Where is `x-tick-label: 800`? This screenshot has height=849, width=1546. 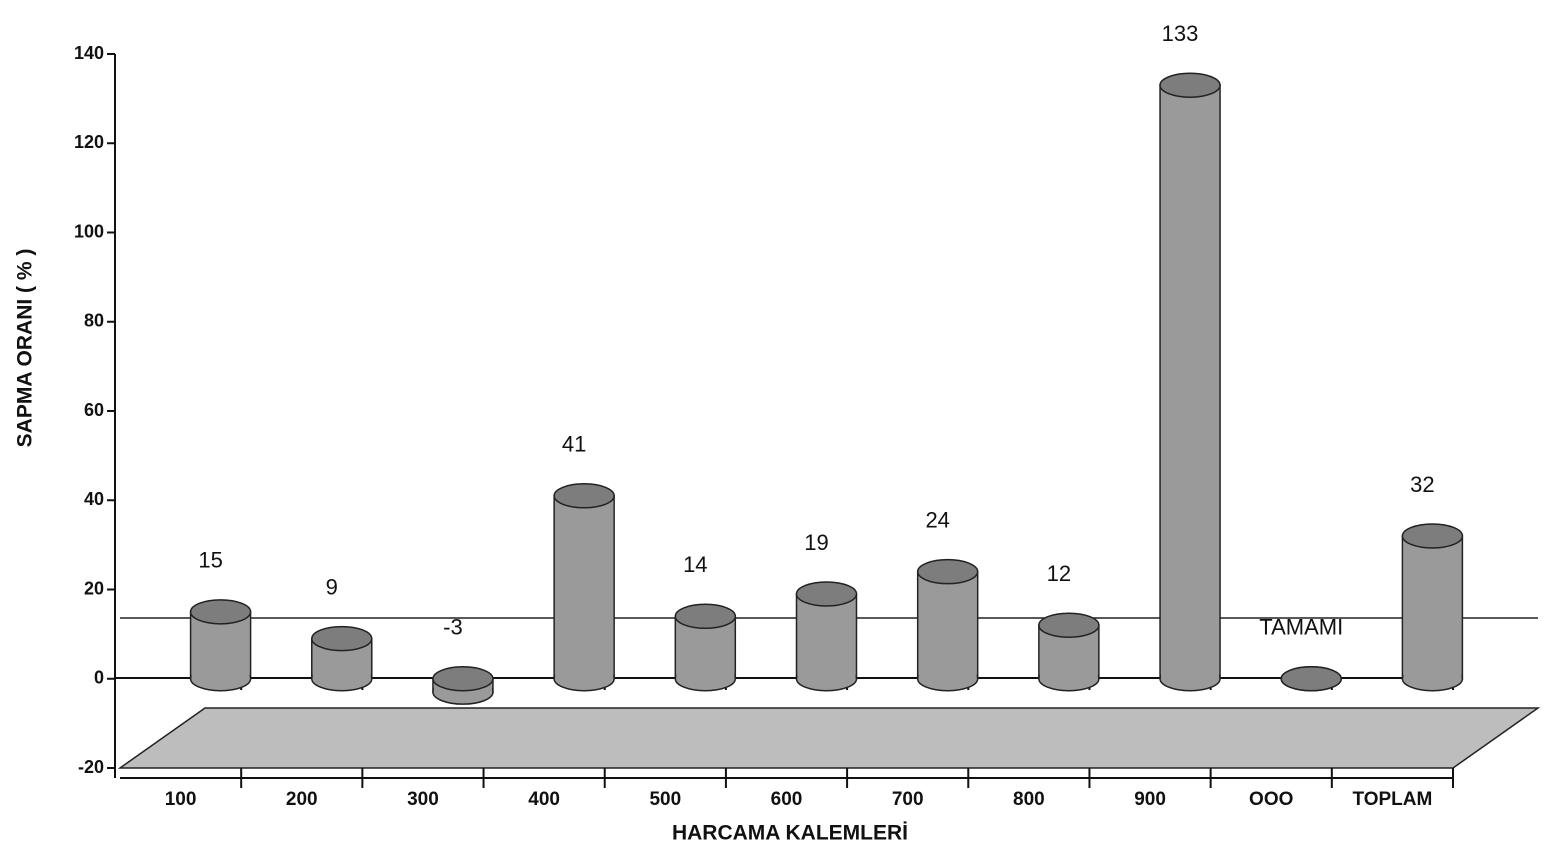 x-tick-label: 800 is located at coordinates (1029, 799).